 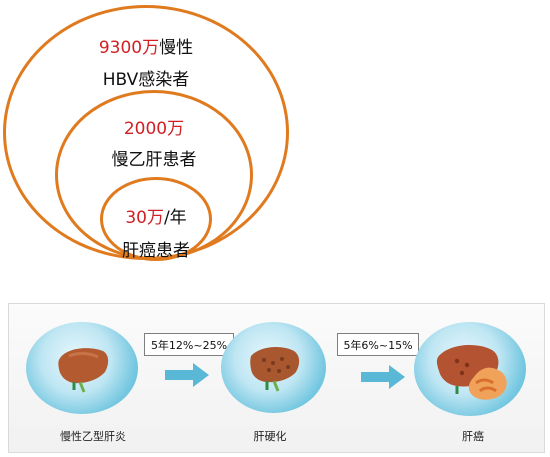 I want to click on outer-ring-title: 9300万慢性, so click(x=146, y=45).